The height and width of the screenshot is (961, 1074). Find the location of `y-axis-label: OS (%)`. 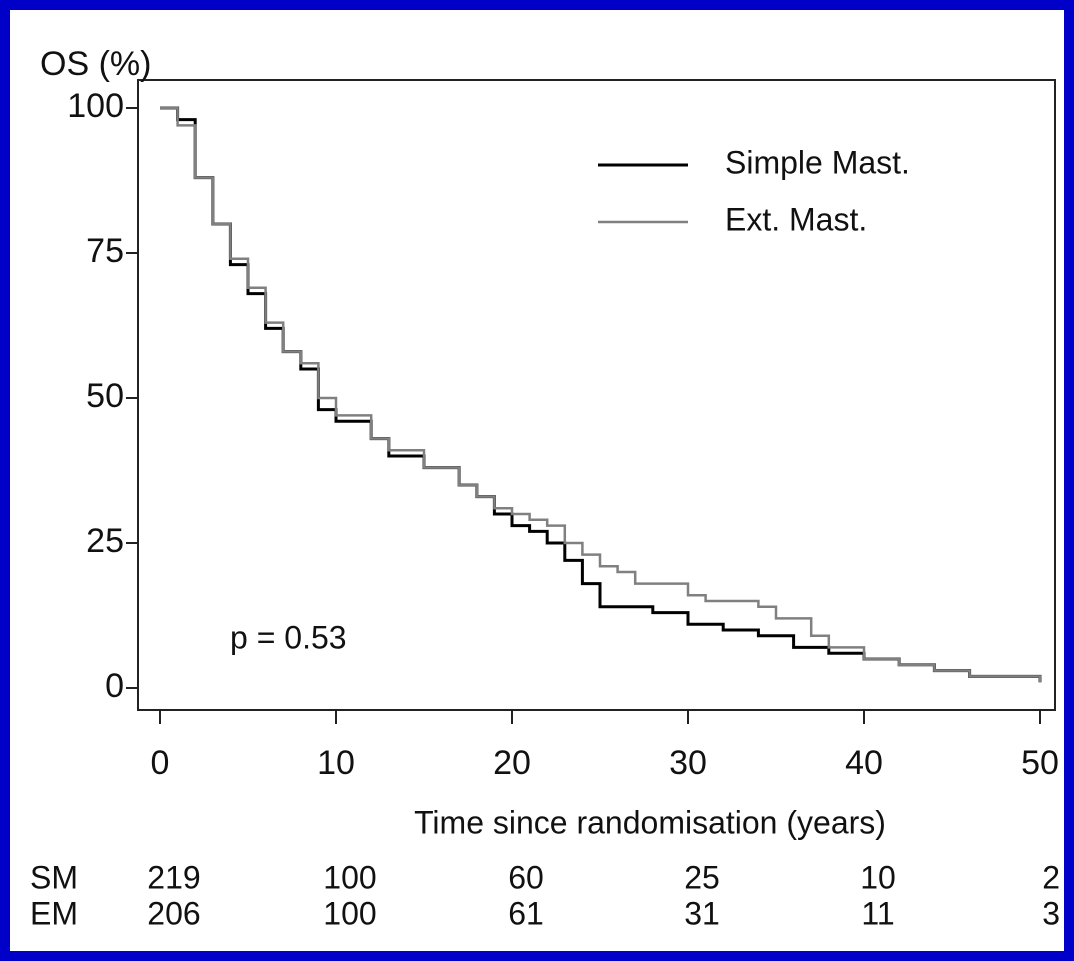

y-axis-label: OS (%) is located at coordinates (95, 64).